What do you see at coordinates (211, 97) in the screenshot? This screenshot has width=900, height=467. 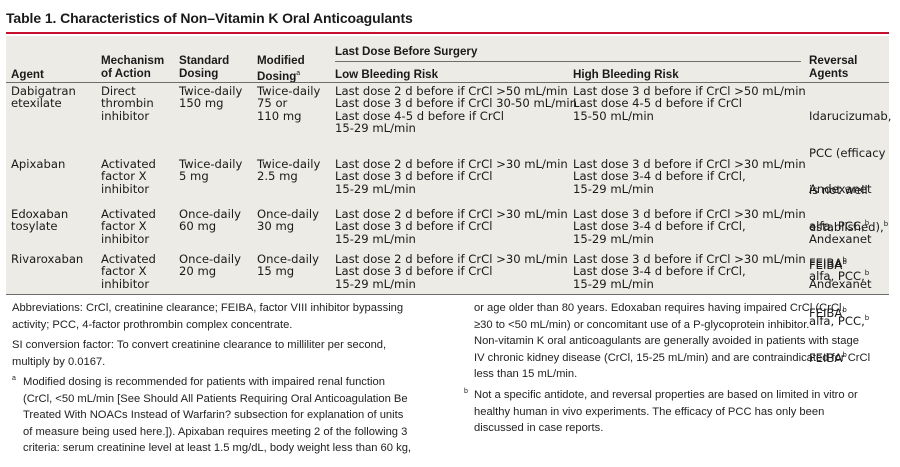 I see `cell-standard-dosing: Twice-daily 150 mg` at bounding box center [211, 97].